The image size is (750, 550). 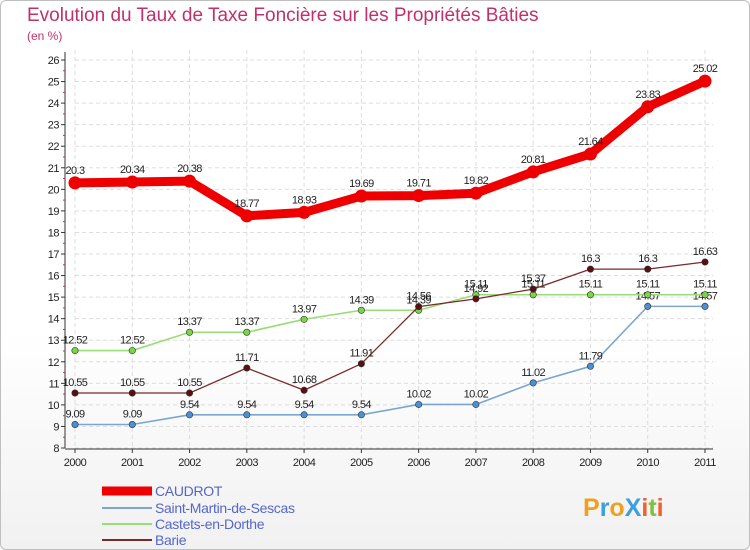 I want to click on y-tick-label: 22, so click(x=54, y=147).